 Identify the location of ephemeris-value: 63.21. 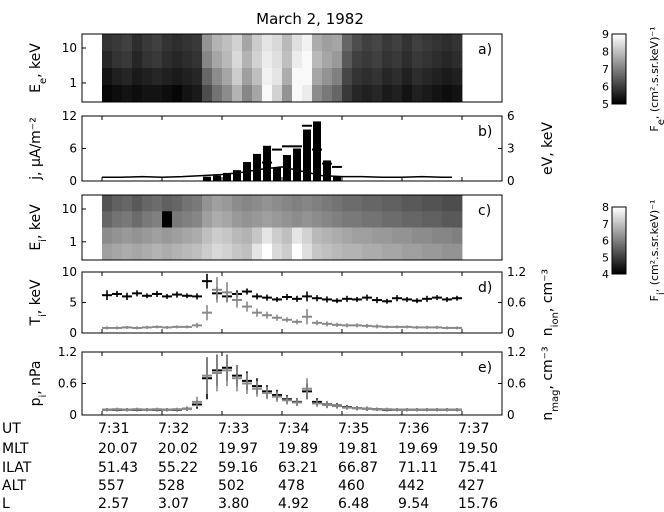
(298, 468).